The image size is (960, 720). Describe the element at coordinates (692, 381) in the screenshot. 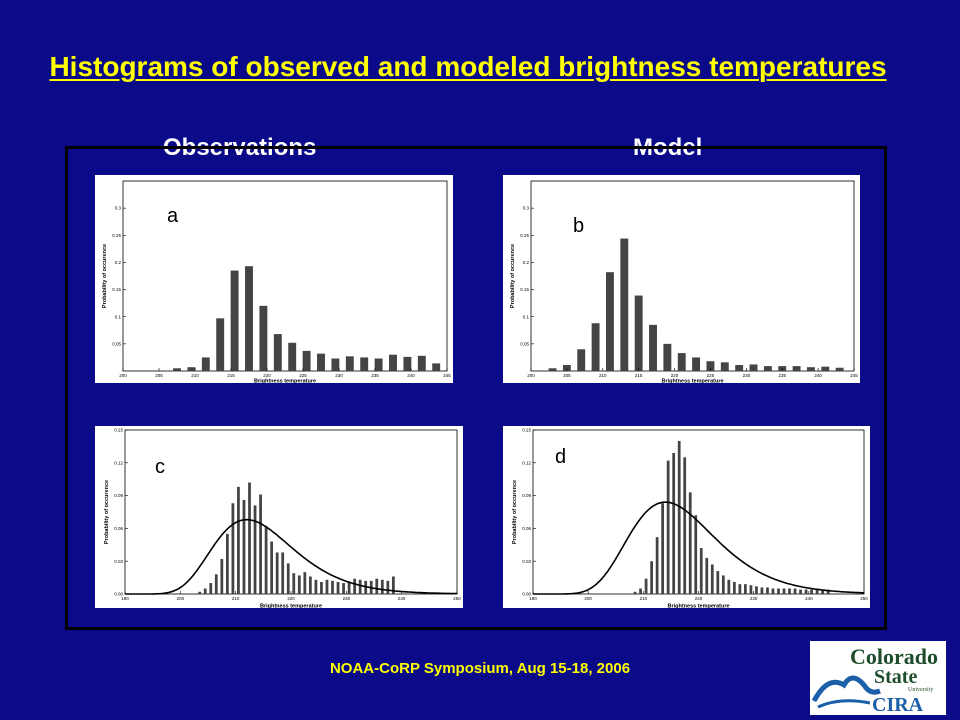

I see `x-axis-label: Brightness temperature` at that location.